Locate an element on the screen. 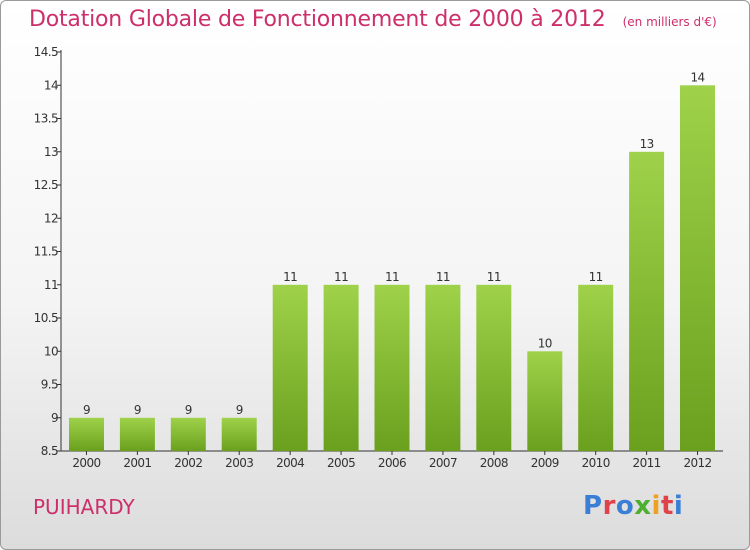  bar-2004 is located at coordinates (290, 368).